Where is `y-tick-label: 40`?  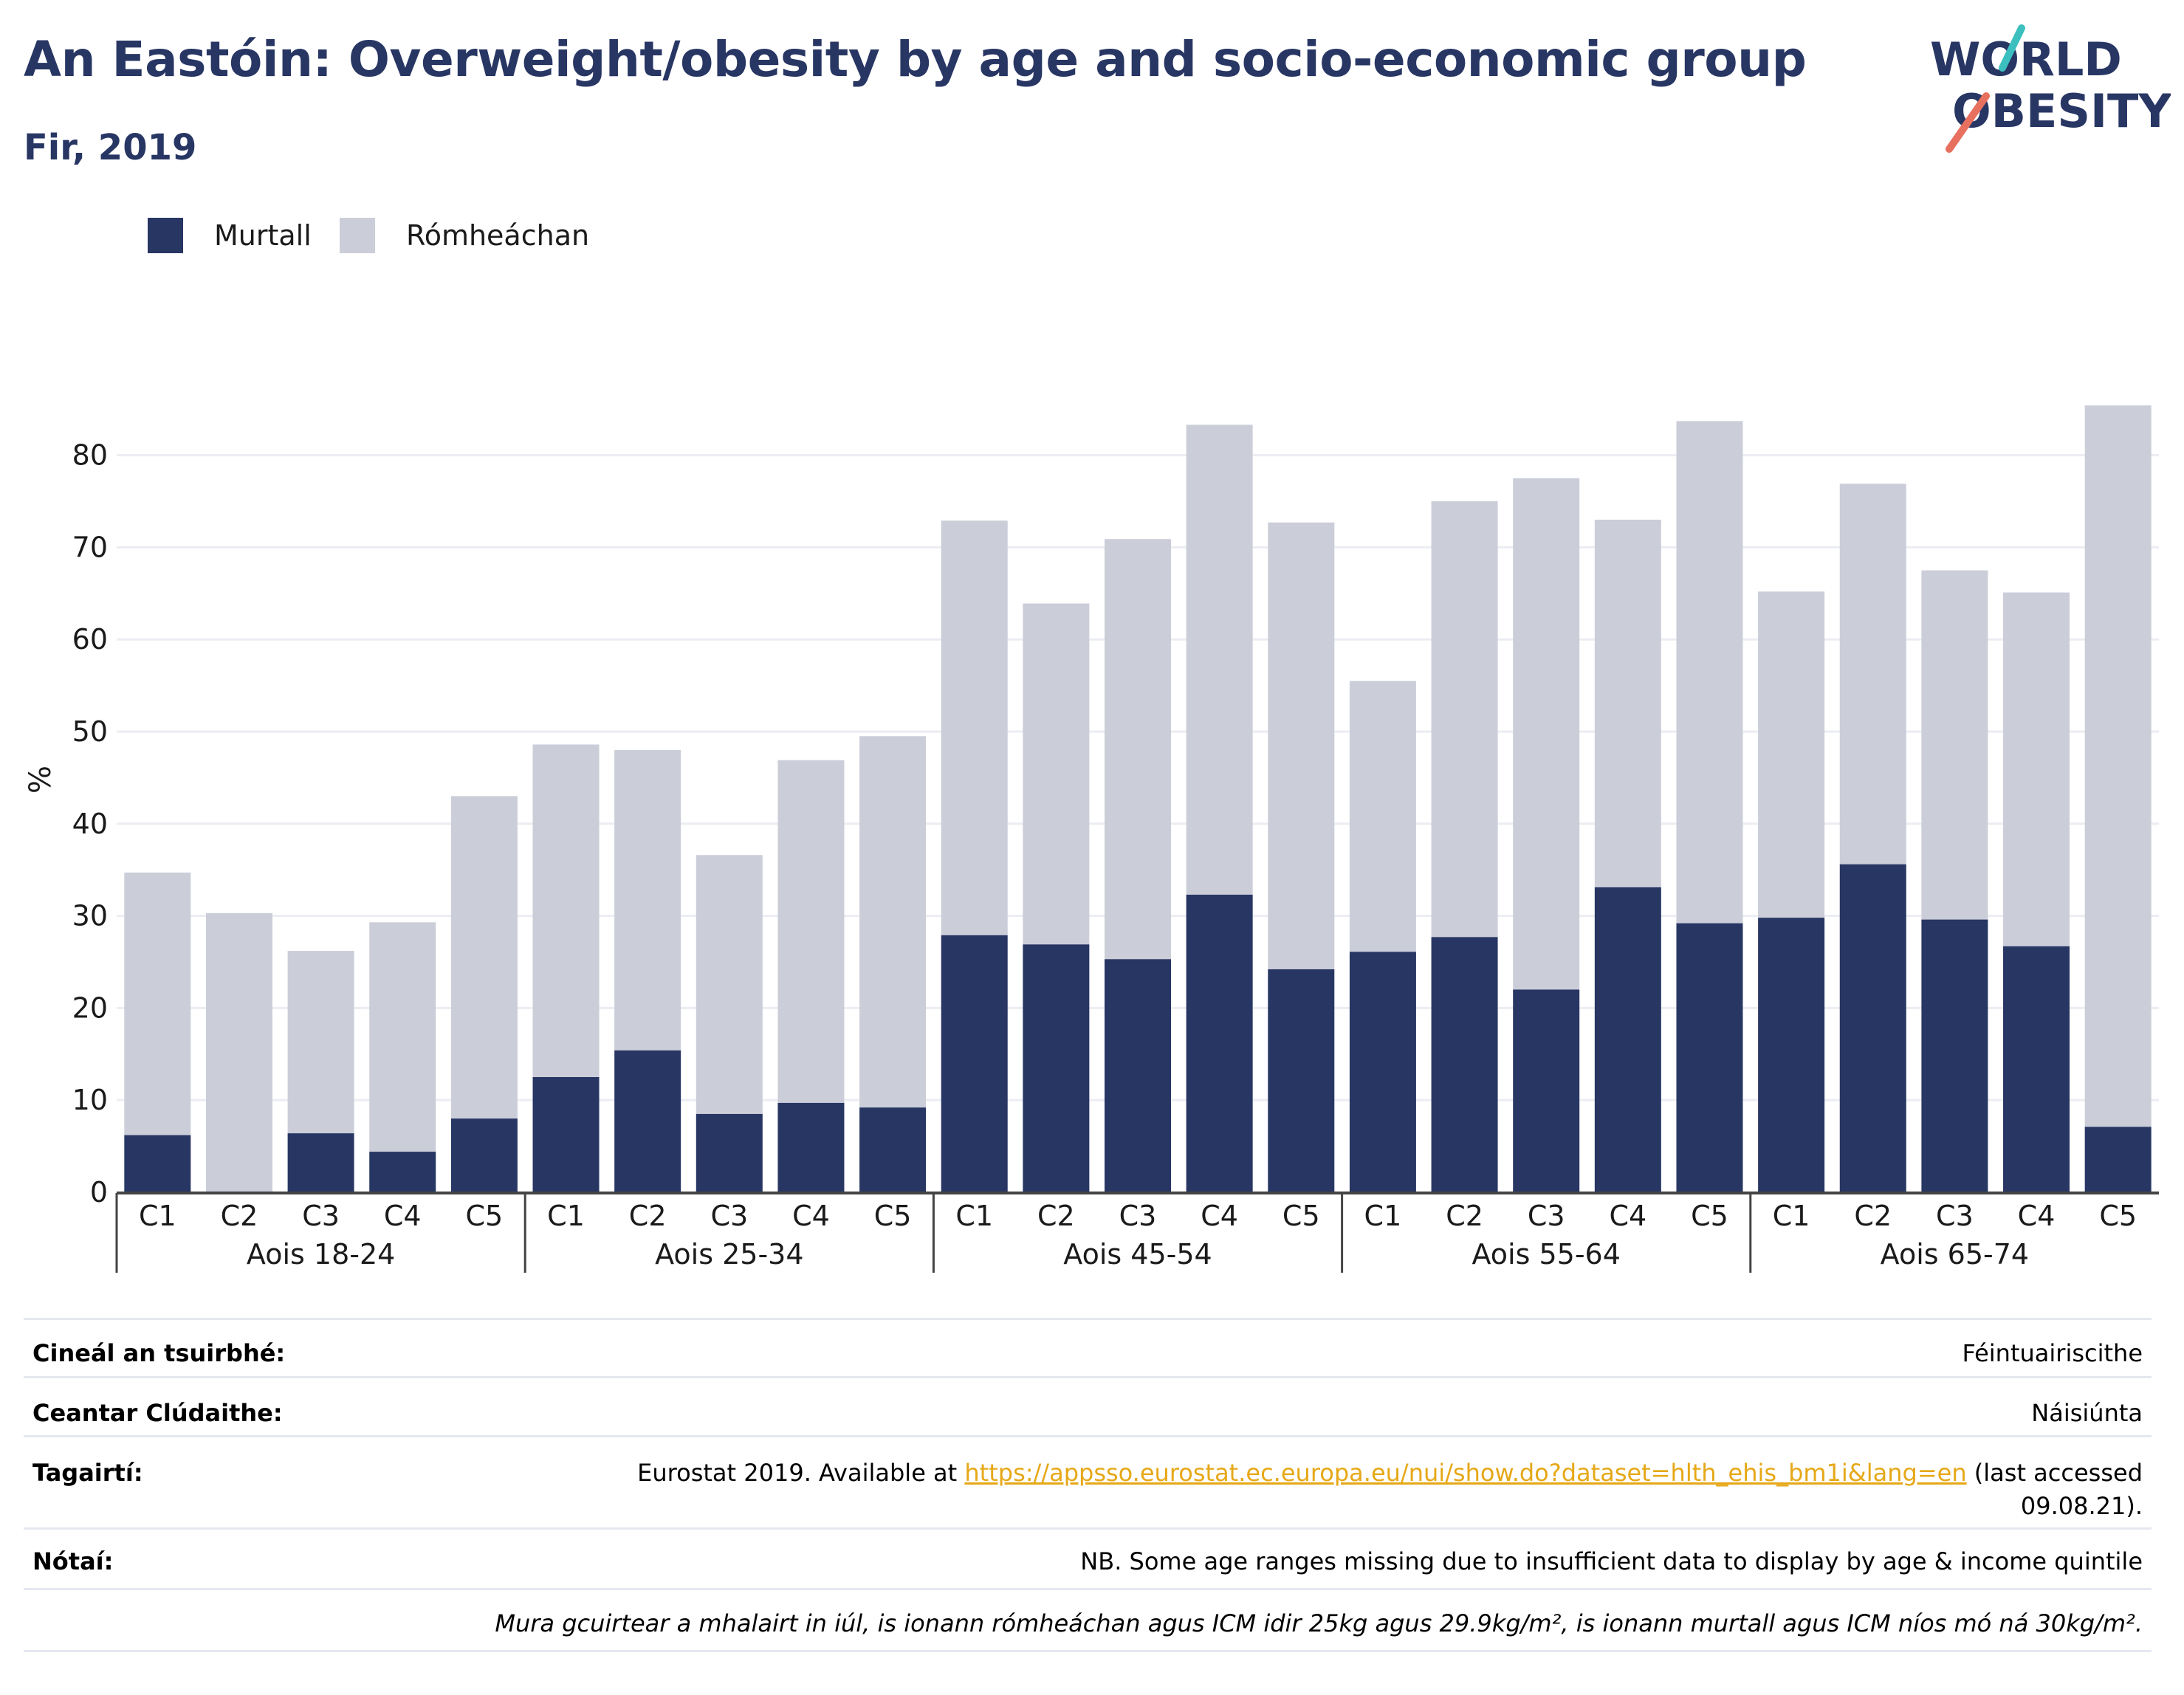 y-tick-label: 40 is located at coordinates (90, 824).